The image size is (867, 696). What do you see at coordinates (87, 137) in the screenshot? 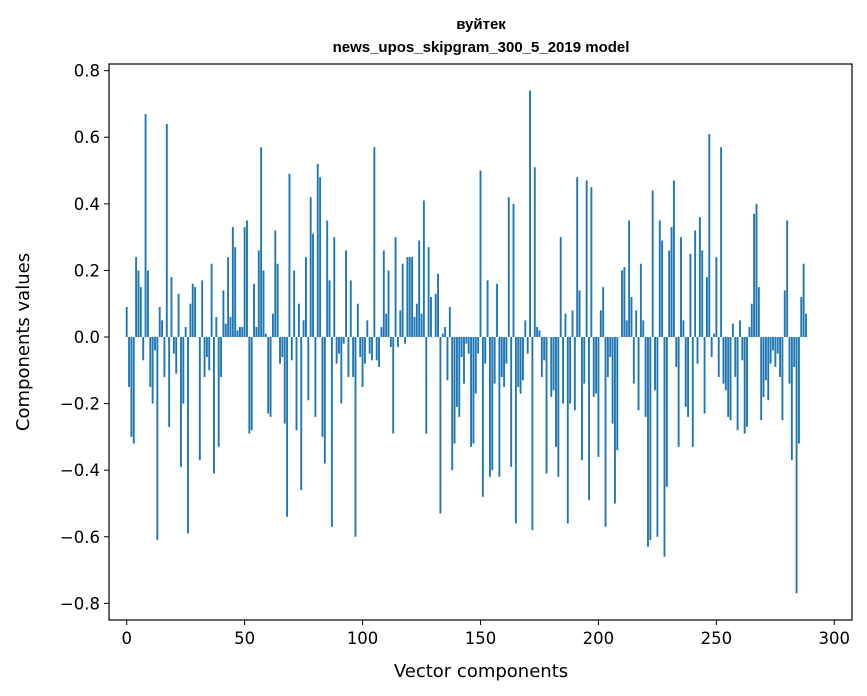
I see `y-tick-label: 0.6` at bounding box center [87, 137].